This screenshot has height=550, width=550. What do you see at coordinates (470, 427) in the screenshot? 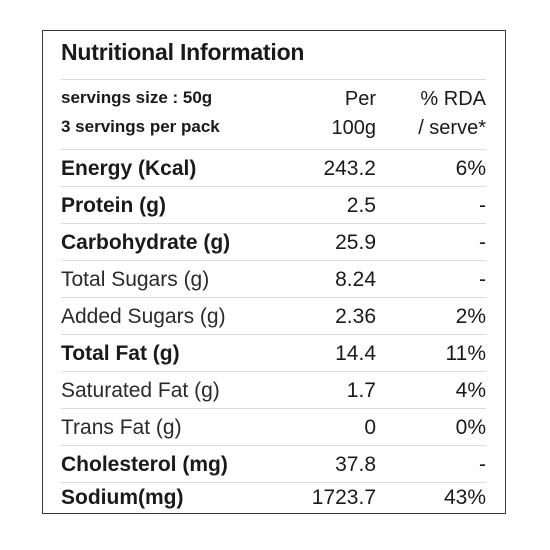
I see `rda-value: 0%` at bounding box center [470, 427].